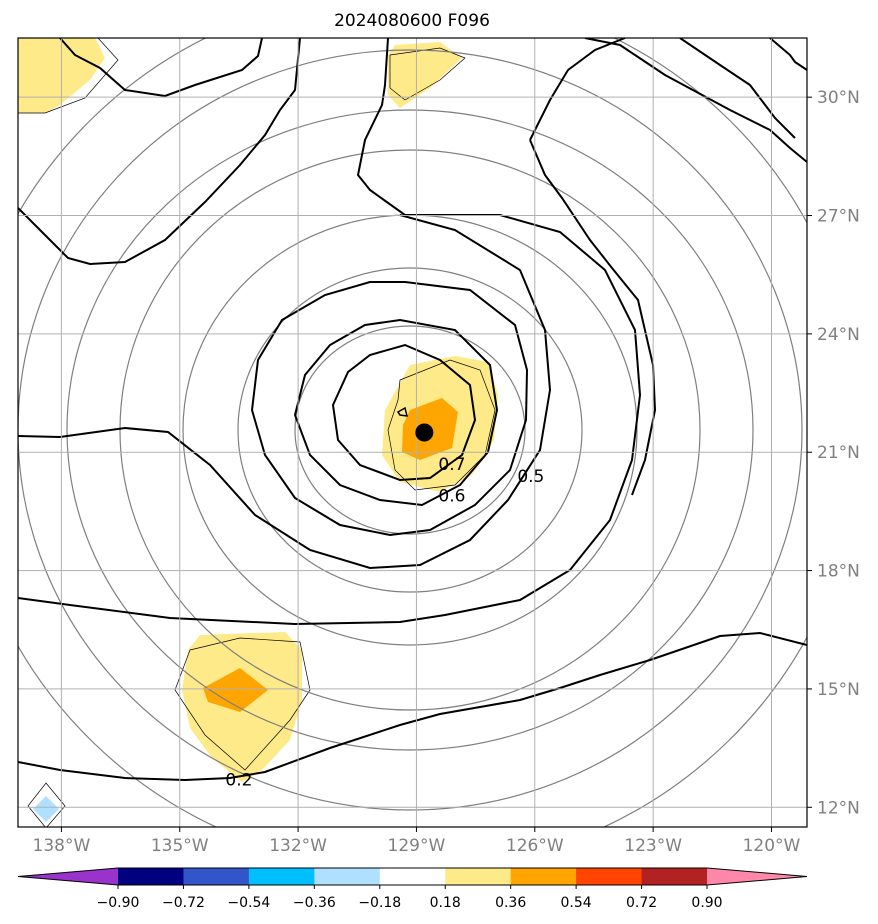 This screenshot has height=924, width=878. What do you see at coordinates (838, 808) in the screenshot?
I see `lat-tick-label: 12°N` at bounding box center [838, 808].